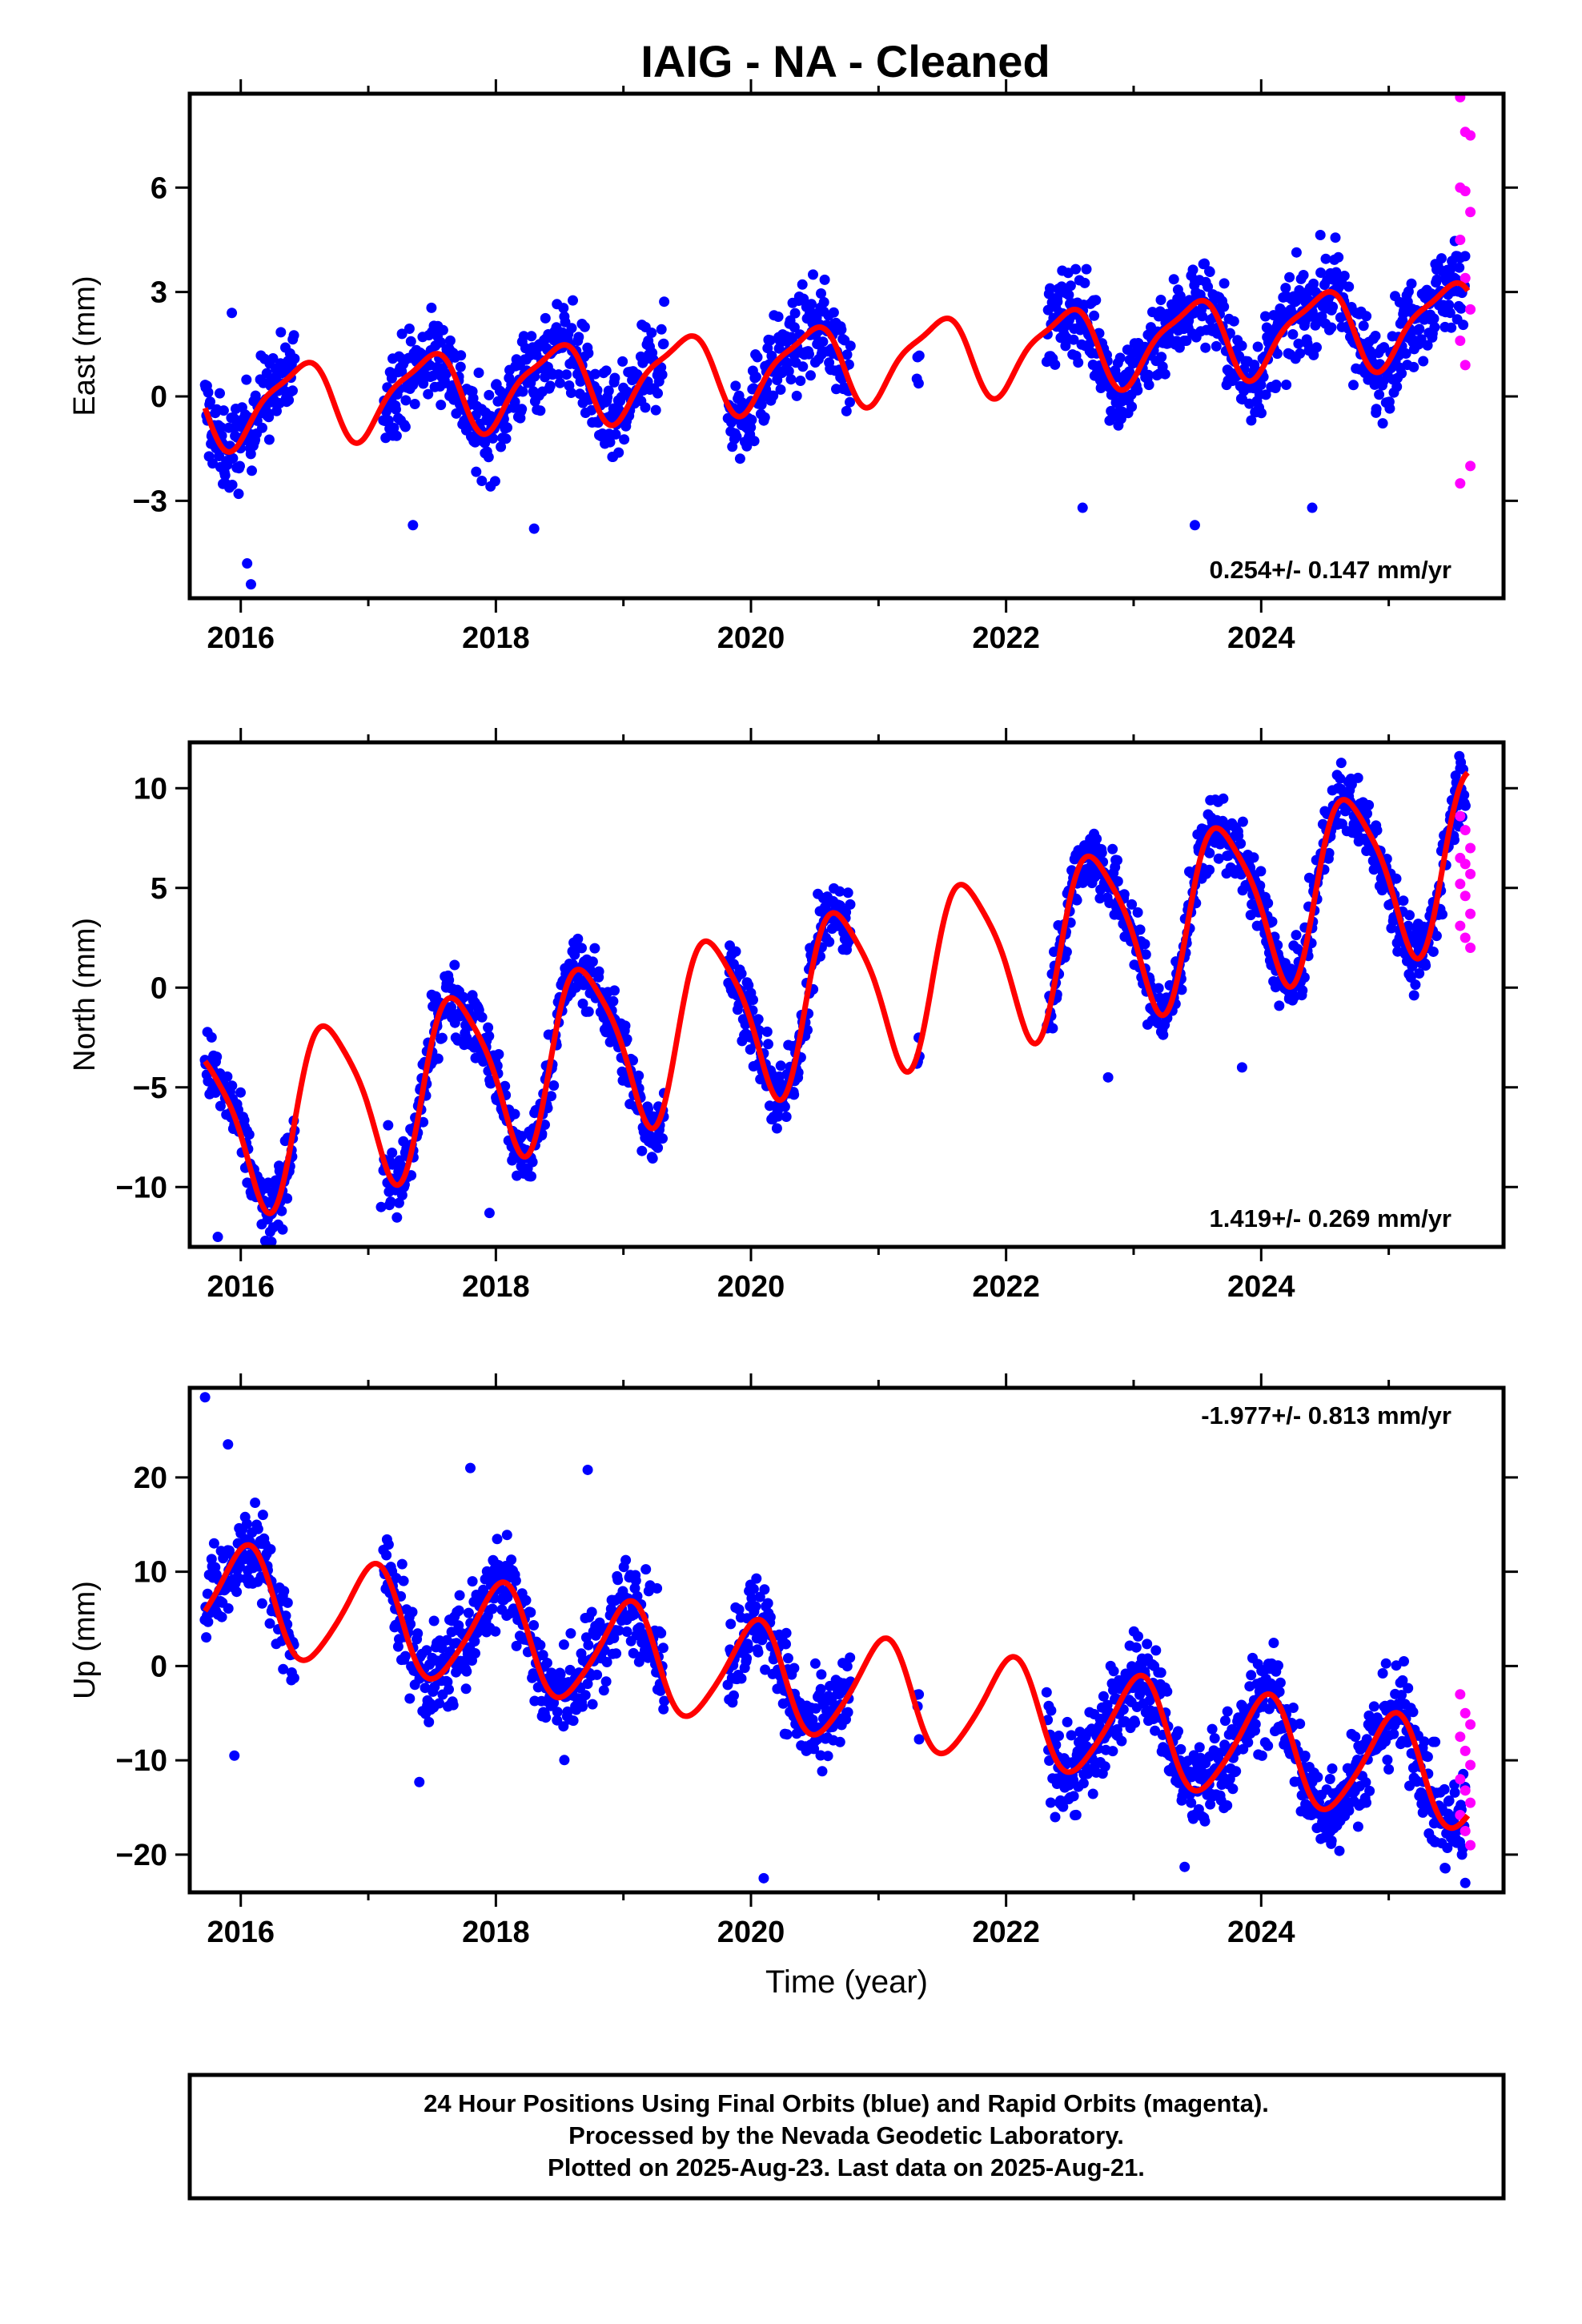 This screenshot has width=1582, height=2324. Describe the element at coordinates (1331, 1218) in the screenshot. I see `north-rate-label: 1.419+/- 0.269 mm/yr` at that location.